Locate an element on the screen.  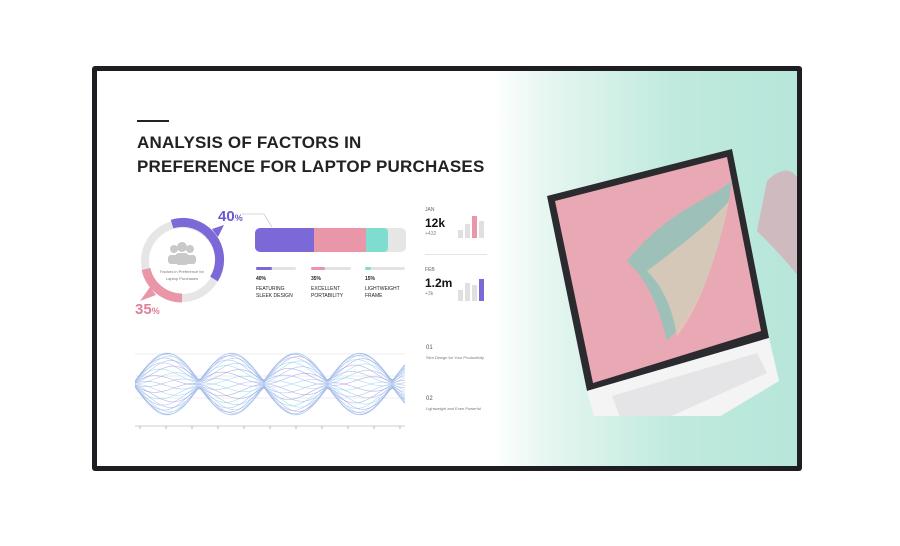
factor-label-3: 15% LIGHTWEIGHT FRAME is located at coordinates (382, 287).